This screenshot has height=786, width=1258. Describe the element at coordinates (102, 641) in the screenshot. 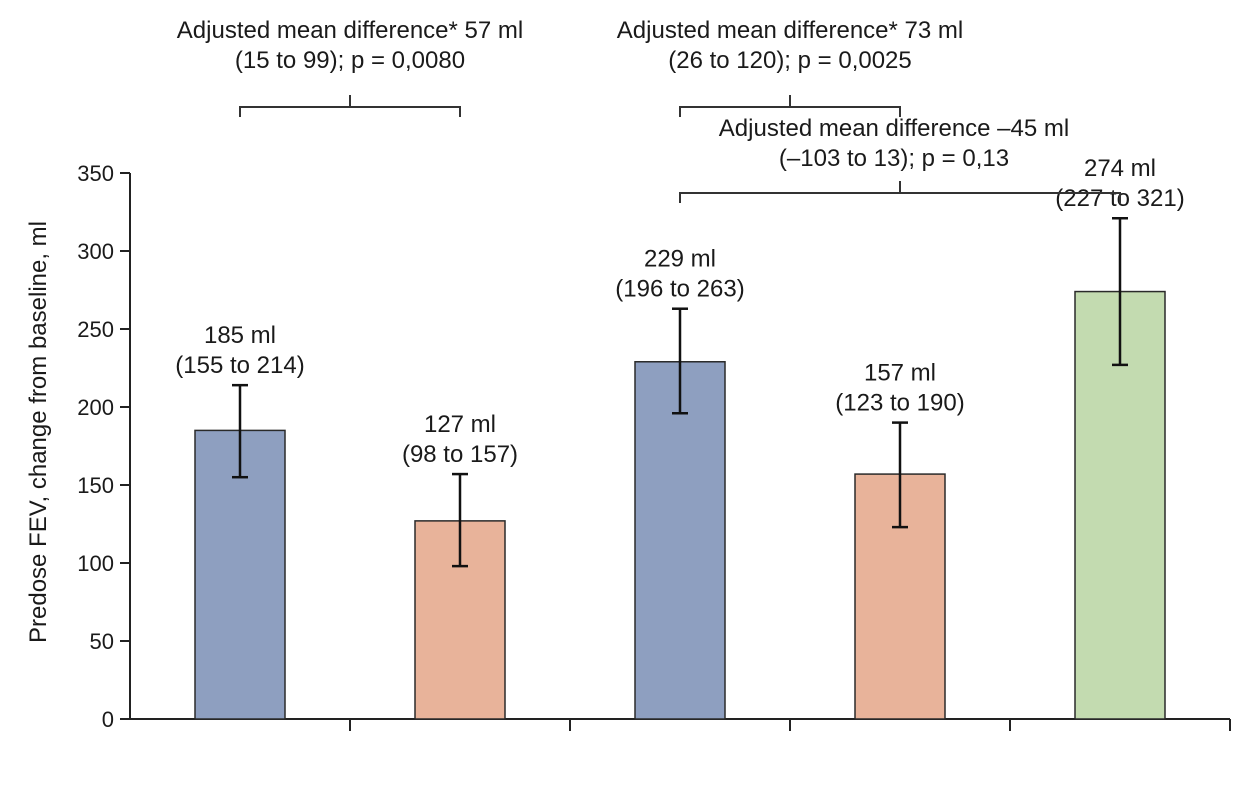

I see `y-tick-label: 50` at that location.